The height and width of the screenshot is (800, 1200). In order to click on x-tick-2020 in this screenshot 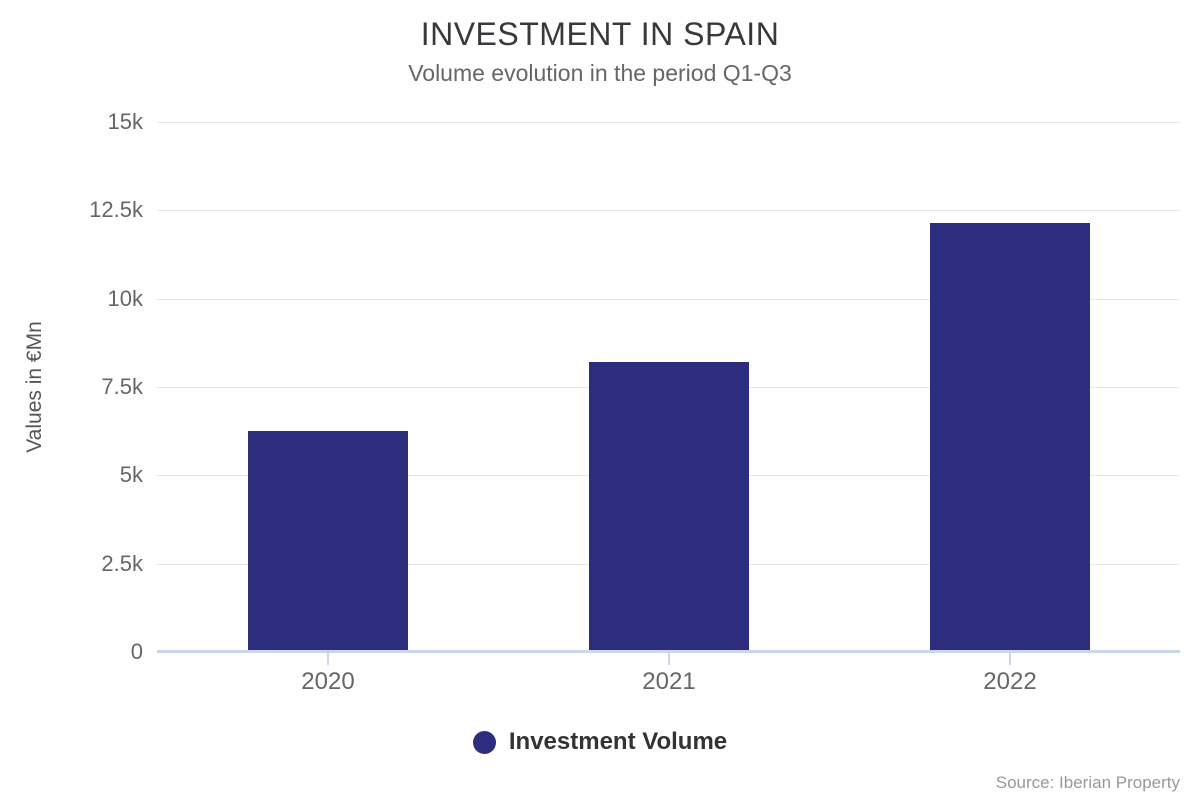, I will do `click(328, 659)`.